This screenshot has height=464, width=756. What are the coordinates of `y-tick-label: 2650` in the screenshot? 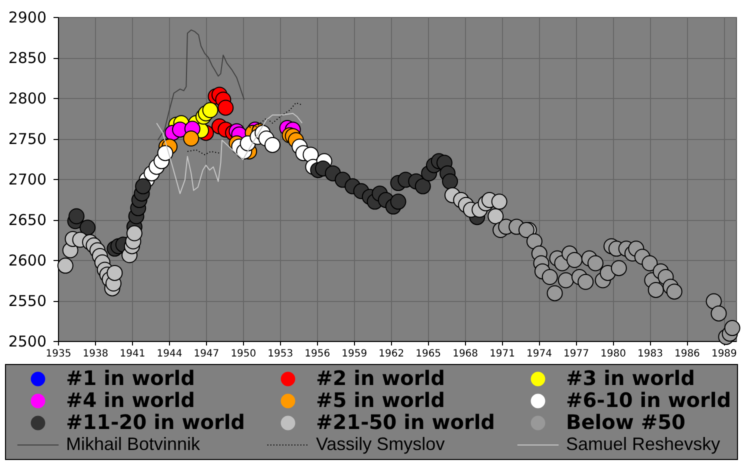 It's located at (27, 220).